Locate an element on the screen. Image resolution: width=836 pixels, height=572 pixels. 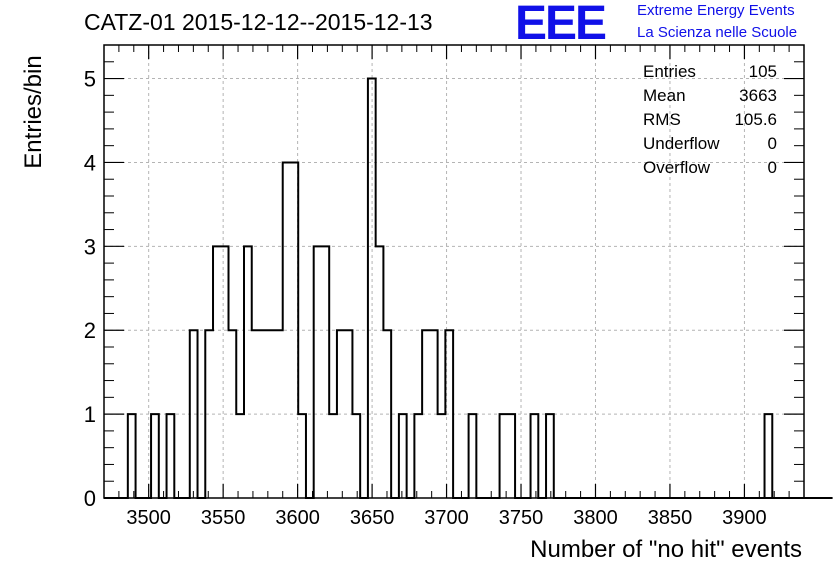
y-tick-label: 0 is located at coordinates (90, 498).